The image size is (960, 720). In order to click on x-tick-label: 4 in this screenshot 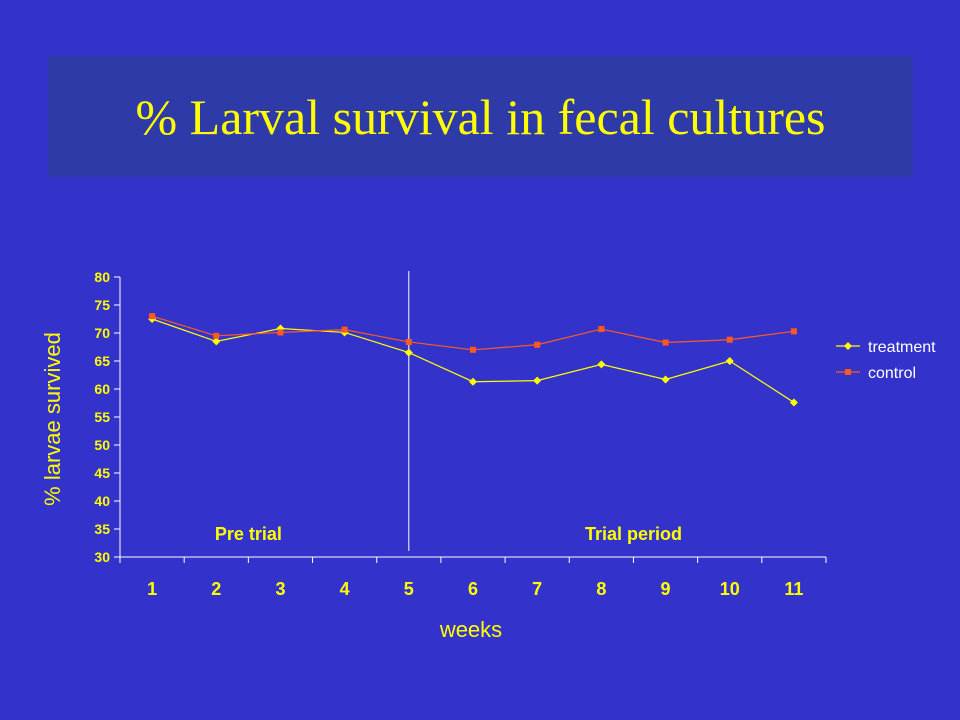, I will do `click(345, 589)`.